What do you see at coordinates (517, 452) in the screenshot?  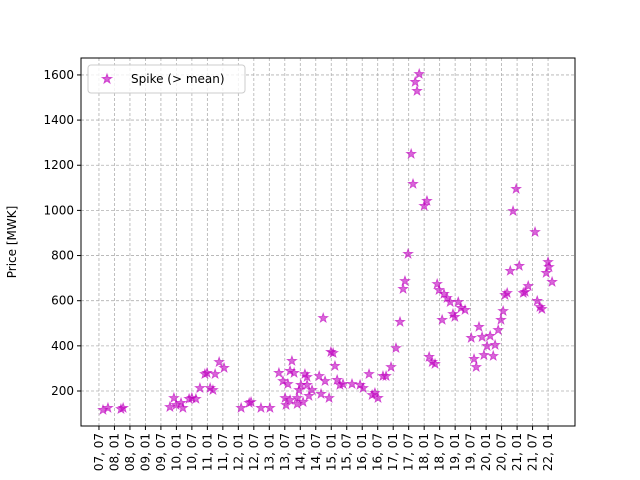 I see `x-tick-label: 21, 01` at bounding box center [517, 452].